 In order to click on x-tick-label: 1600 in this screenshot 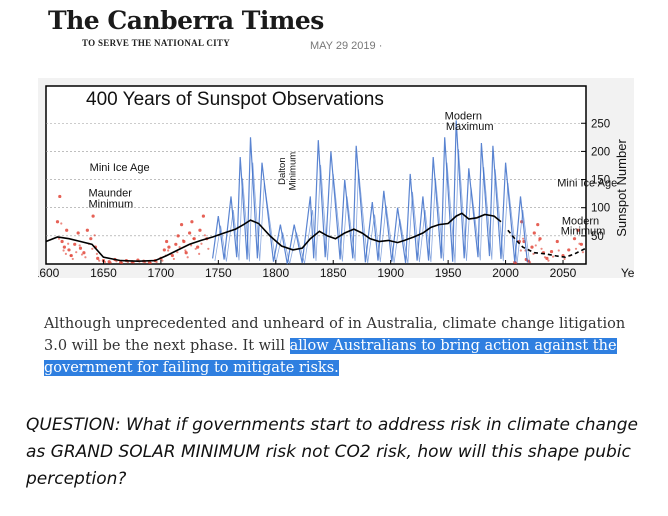, I will do `click(49, 272)`.